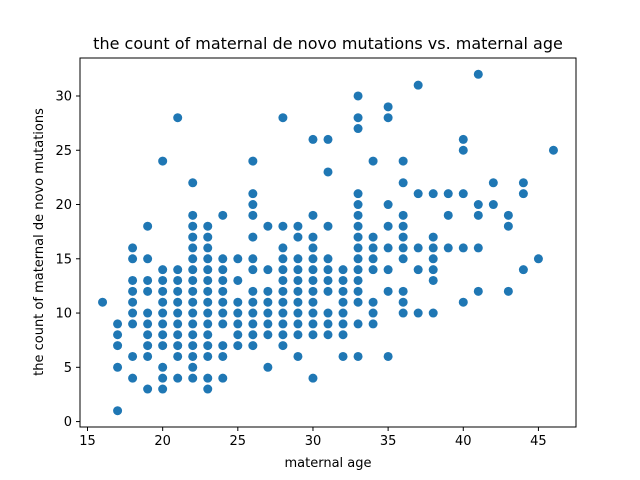  Describe the element at coordinates (388, 441) in the screenshot. I see `x-tick-label: 35` at that location.